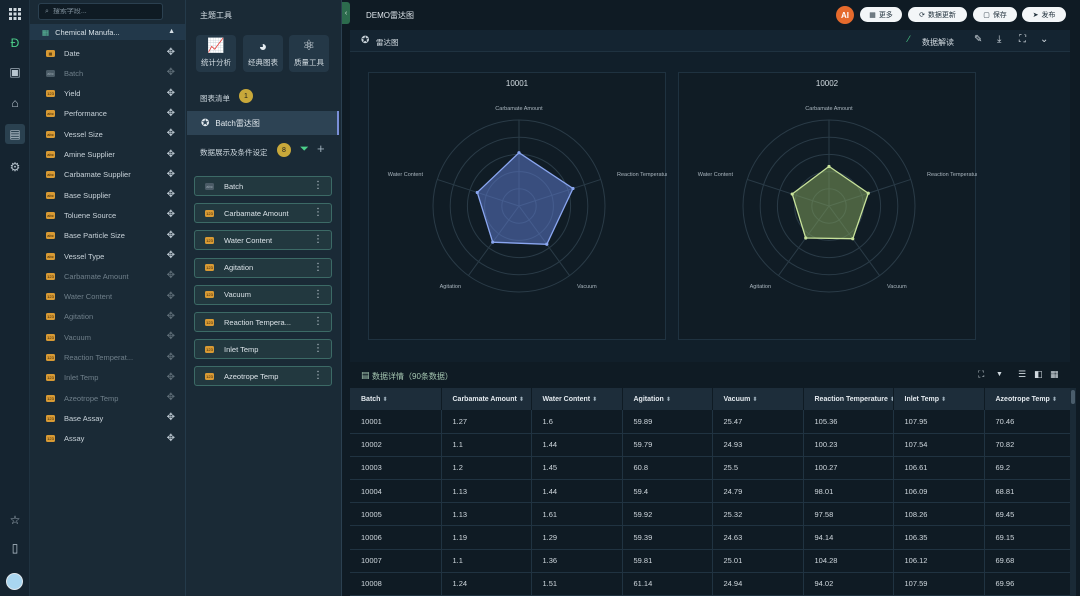 This screenshot has height=596, width=1080. I want to click on table-row: 10002 1.1 1.44 59.79 24.93 100.23 107.54 70.82, so click(710, 445).